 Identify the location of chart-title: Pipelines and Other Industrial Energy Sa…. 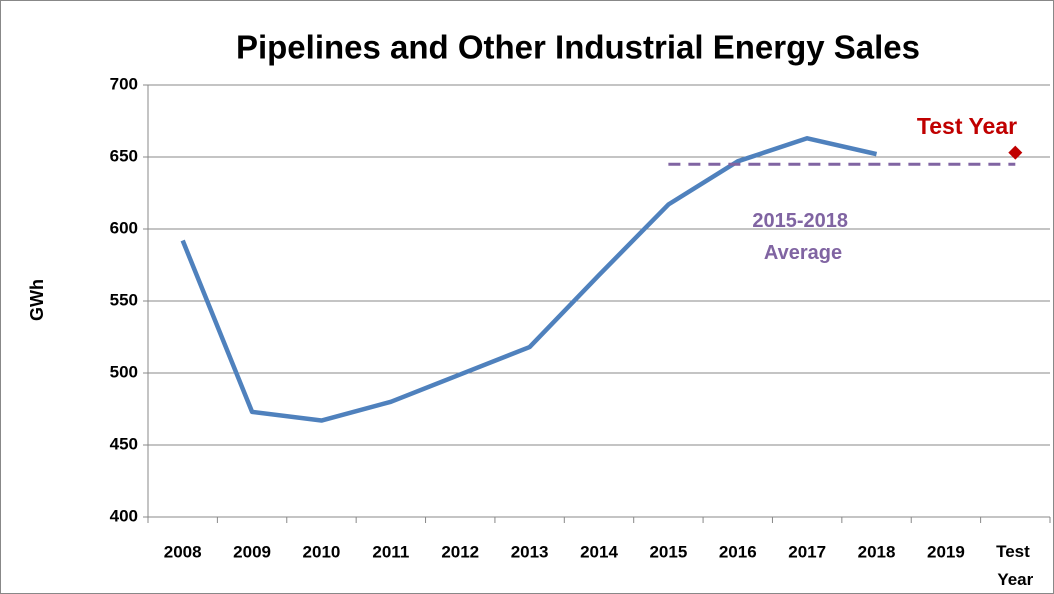
(578, 47).